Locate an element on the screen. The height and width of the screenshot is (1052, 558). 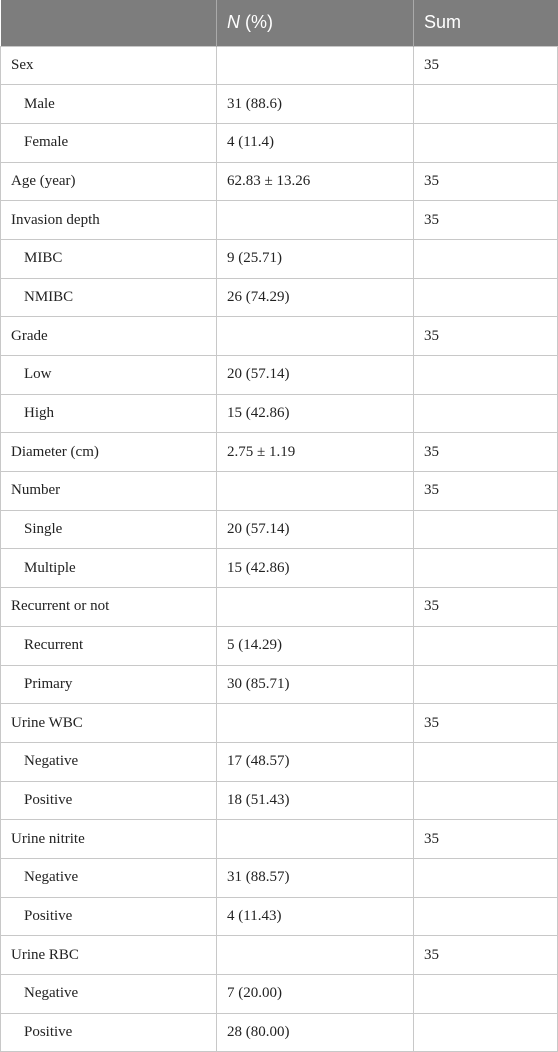
table-row: Primary 30 (85.71) is located at coordinates (279, 684).